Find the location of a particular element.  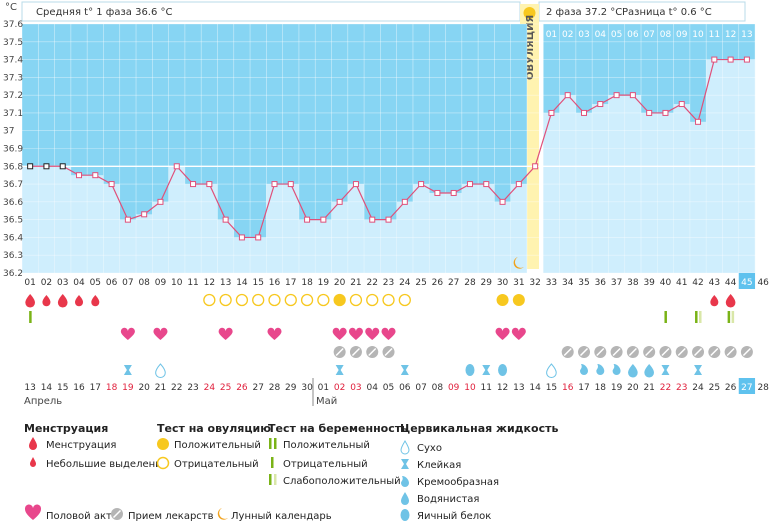

cycle-day-label: 06 is located at coordinates (112, 283).